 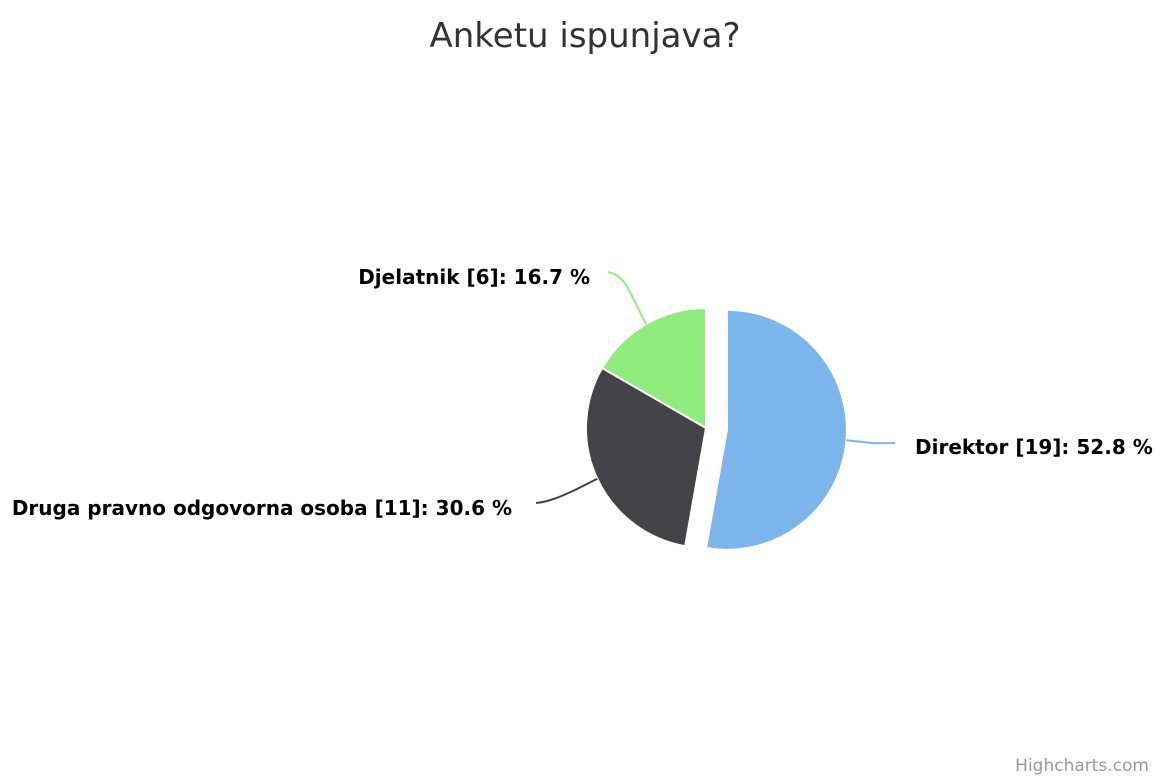 I want to click on connector-djelatnik, so click(x=627, y=298).